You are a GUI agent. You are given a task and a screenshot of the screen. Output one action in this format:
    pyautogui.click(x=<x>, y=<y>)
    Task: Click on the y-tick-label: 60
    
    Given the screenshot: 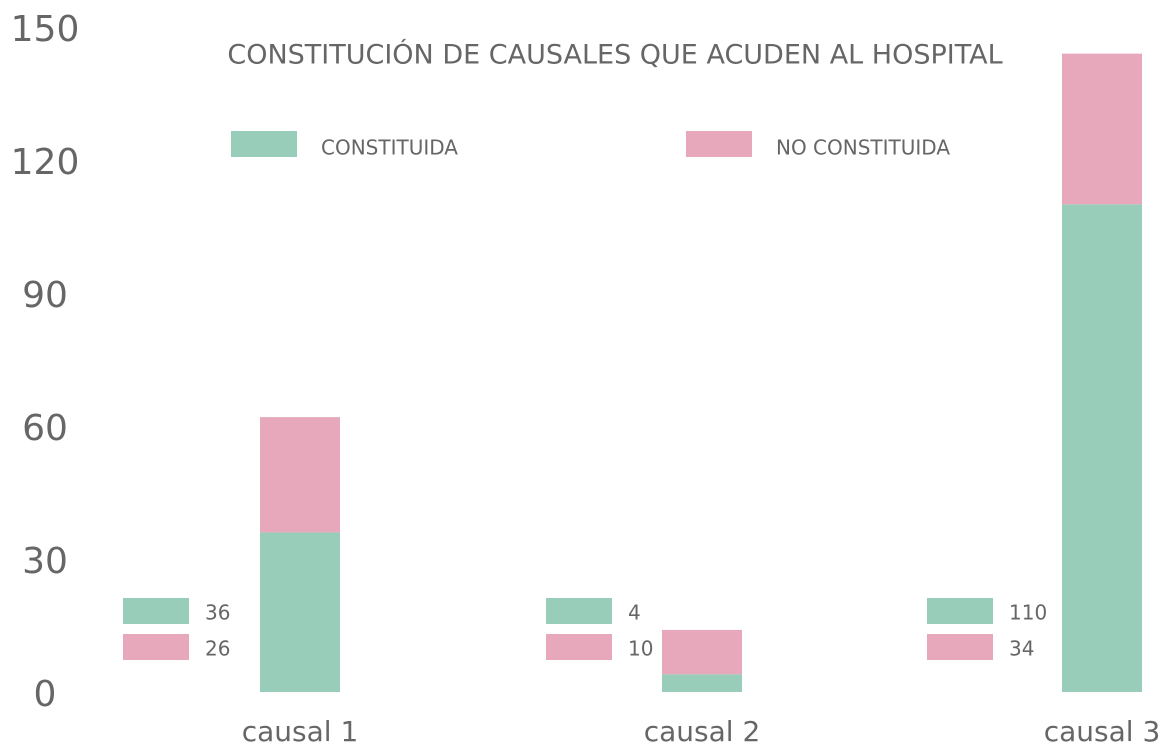 What is the action you would take?
    pyautogui.click(x=45, y=428)
    